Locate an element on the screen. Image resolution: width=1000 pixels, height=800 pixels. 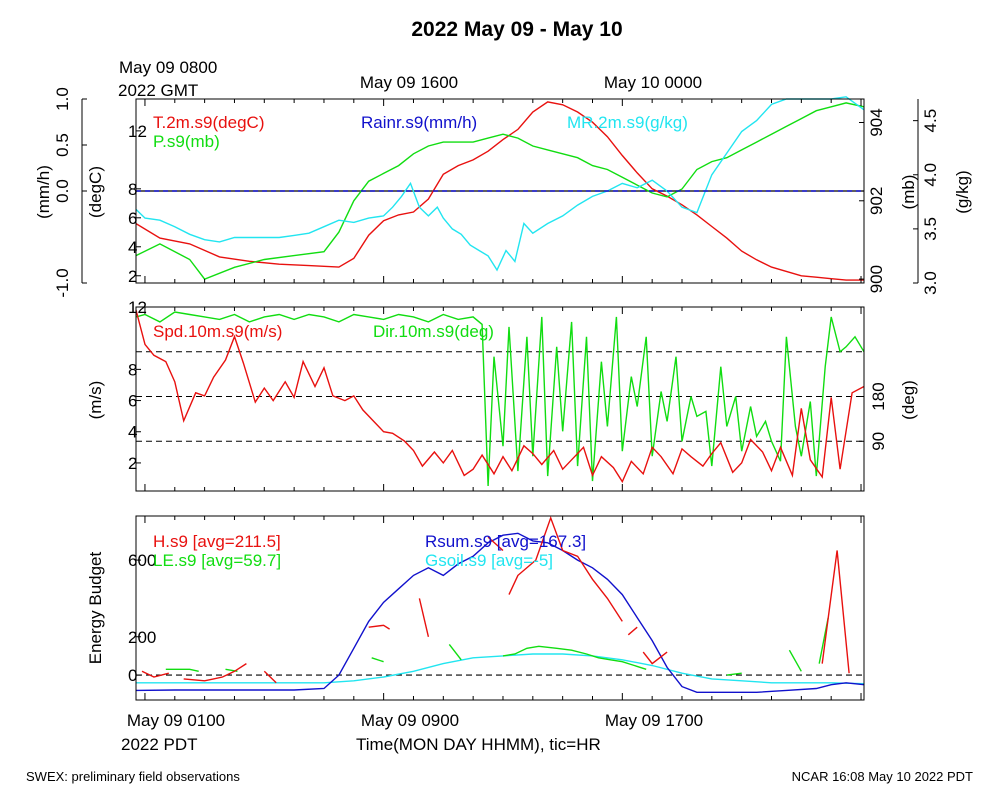
thermo-legend-rain: Rainr.s9(mm/h) is located at coordinates (419, 122).